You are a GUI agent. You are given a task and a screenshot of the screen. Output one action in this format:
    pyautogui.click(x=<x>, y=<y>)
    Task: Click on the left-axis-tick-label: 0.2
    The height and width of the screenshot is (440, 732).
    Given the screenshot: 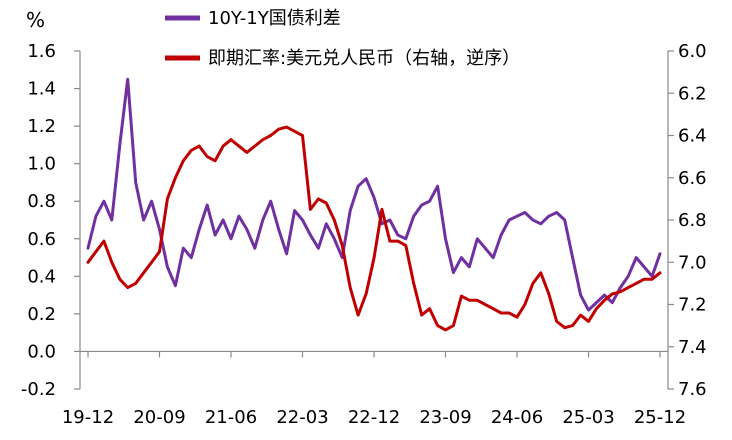 What is the action you would take?
    pyautogui.click(x=41, y=314)
    